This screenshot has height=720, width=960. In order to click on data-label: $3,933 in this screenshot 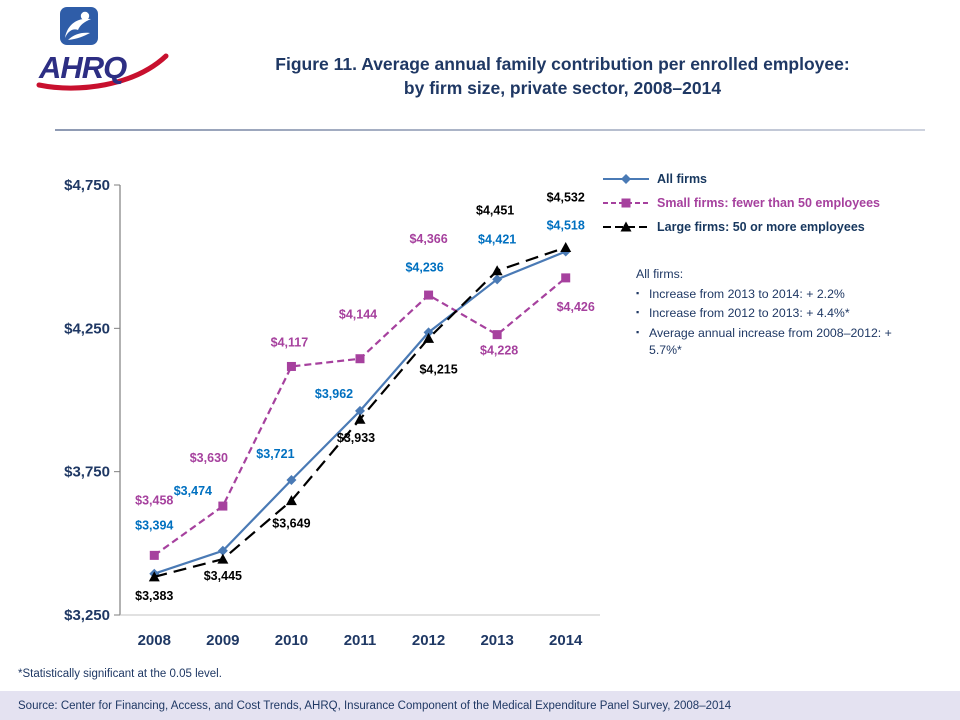, I will do `click(356, 438)`.